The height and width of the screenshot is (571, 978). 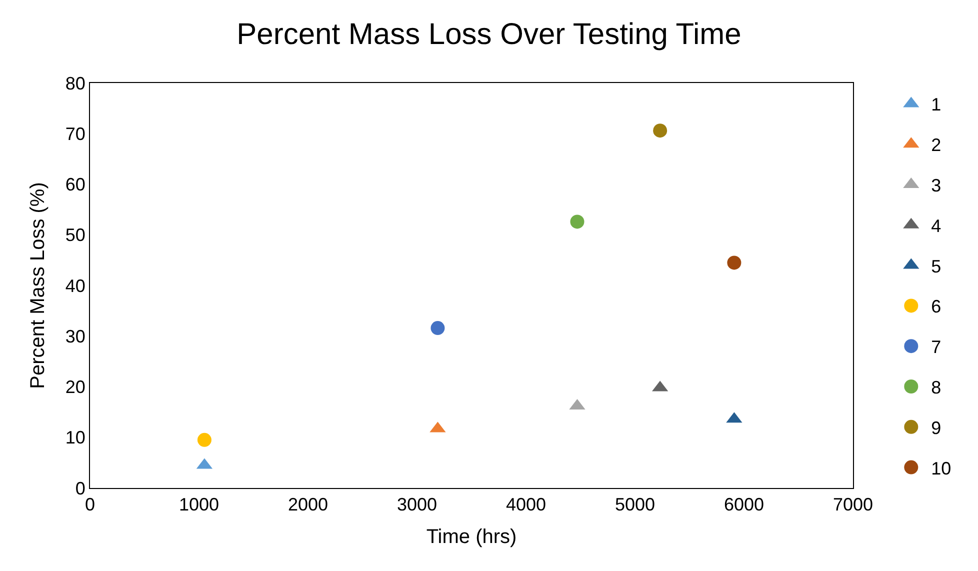 What do you see at coordinates (936, 428) in the screenshot?
I see `legend-label: 9` at bounding box center [936, 428].